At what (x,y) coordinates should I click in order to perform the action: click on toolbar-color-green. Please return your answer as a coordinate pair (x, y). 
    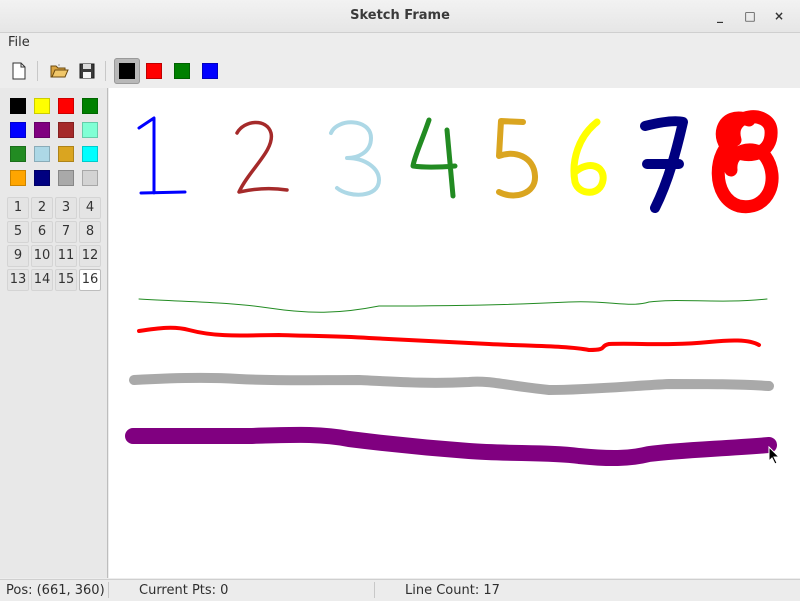
    Looking at the image, I should click on (182, 71).